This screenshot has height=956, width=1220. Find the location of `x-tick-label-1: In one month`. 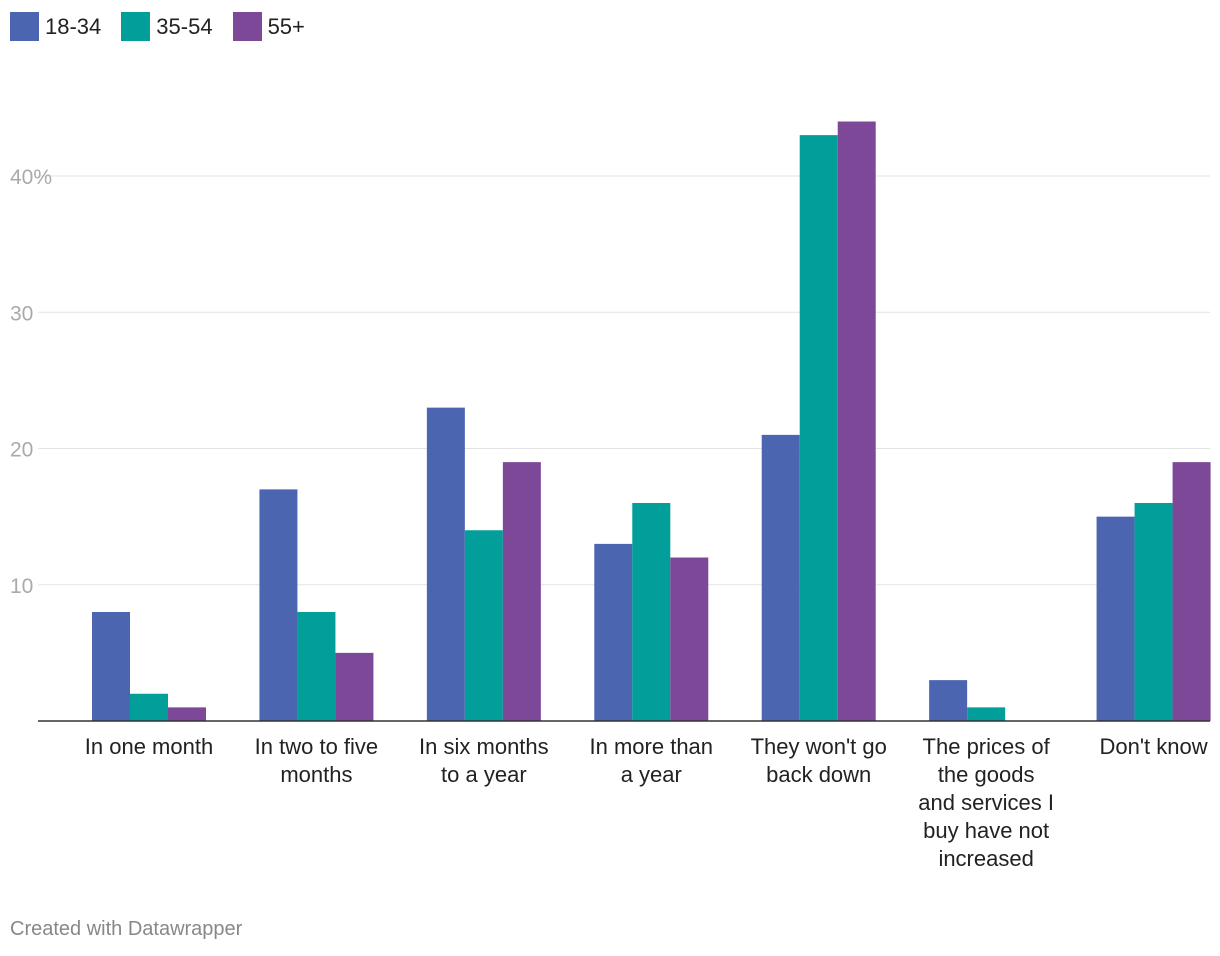

x-tick-label-1: In one month is located at coordinates (149, 746).